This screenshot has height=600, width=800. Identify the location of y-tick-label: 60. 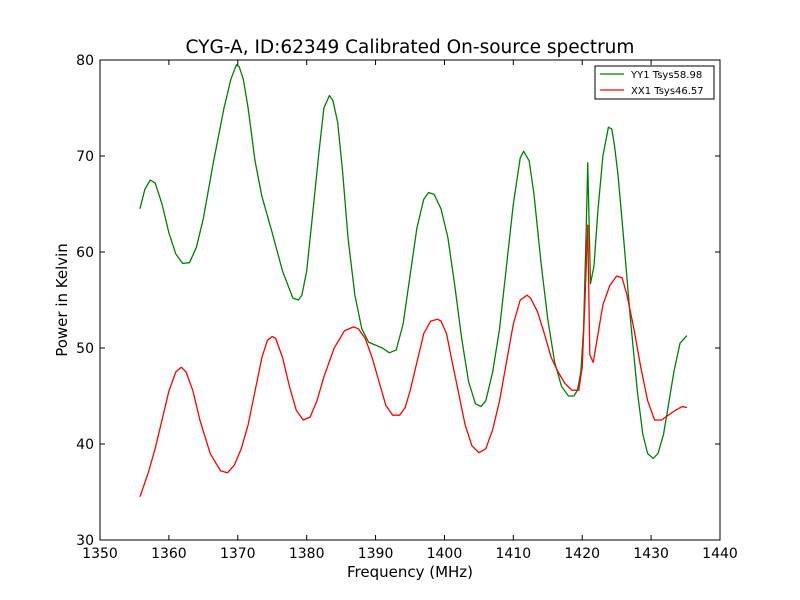
(85, 253).